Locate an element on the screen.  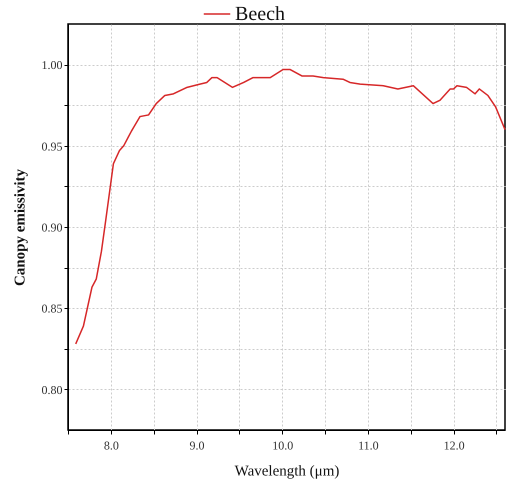
y-tick-label: 1.00 is located at coordinates (52, 65).